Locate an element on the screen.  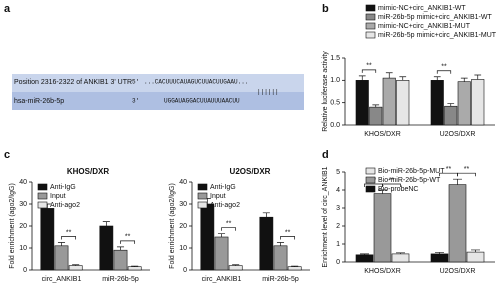
y-tick-label: 1.0 is located at coordinates (335, 80).